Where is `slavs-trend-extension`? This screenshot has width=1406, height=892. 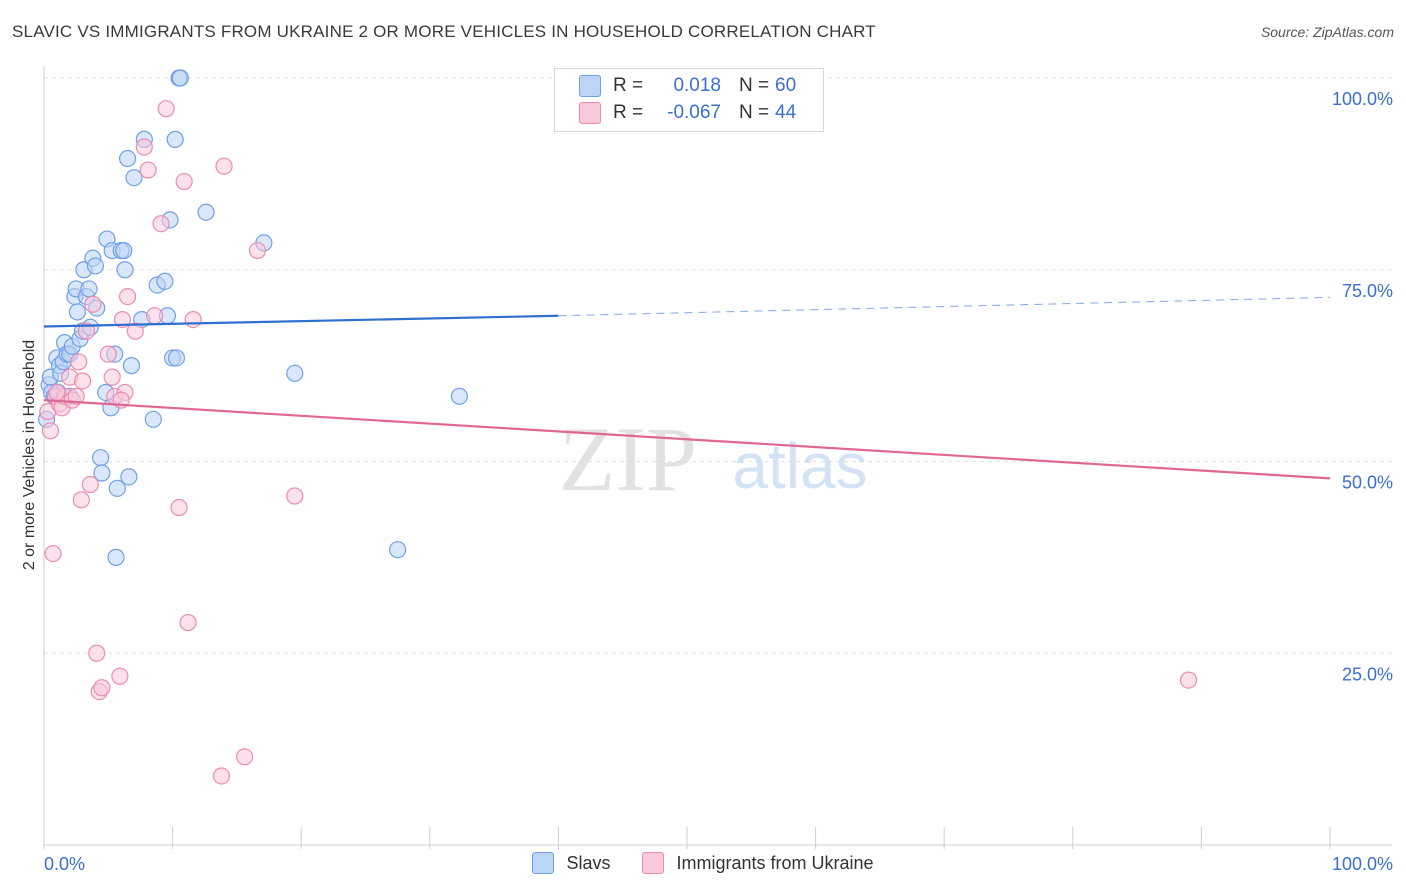 slavs-trend-extension is located at coordinates (944, 306).